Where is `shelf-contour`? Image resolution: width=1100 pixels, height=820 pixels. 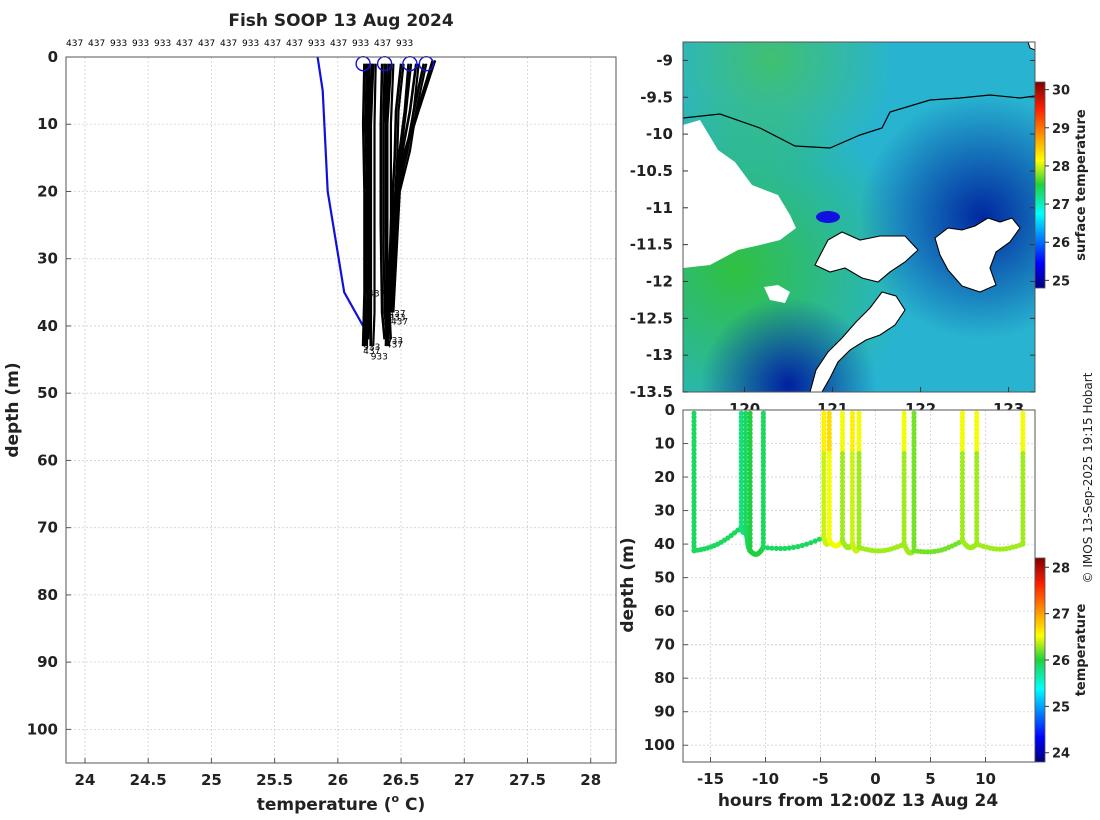 shelf-contour is located at coordinates (859, 121).